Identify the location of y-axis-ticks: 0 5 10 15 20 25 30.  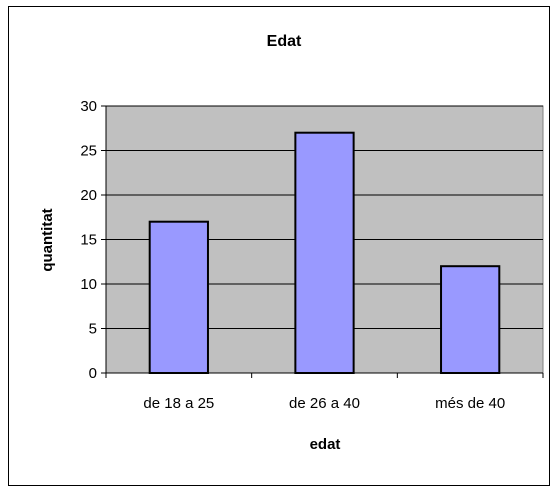
(93, 240).